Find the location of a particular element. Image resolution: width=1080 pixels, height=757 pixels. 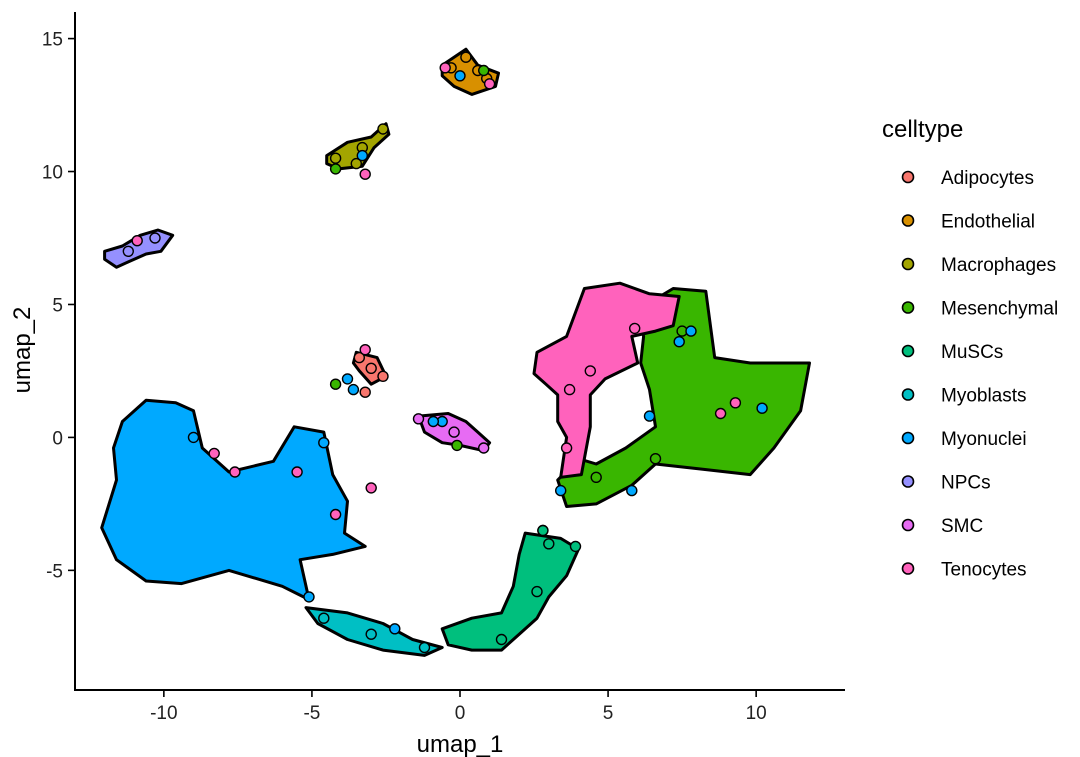

legend-key-mesenchymal is located at coordinates (908, 307).